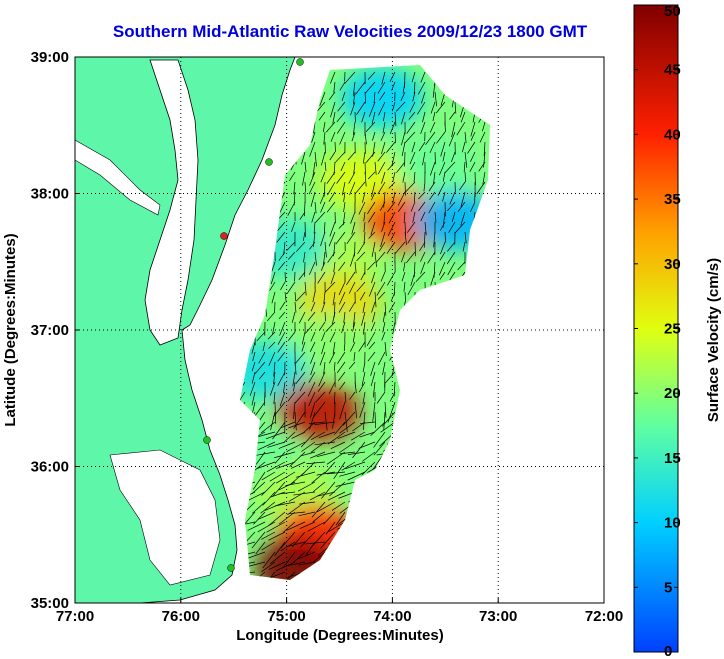 The image size is (724, 659). What do you see at coordinates (672, 11) in the screenshot?
I see `colorbar-tick-label: 50` at bounding box center [672, 11].